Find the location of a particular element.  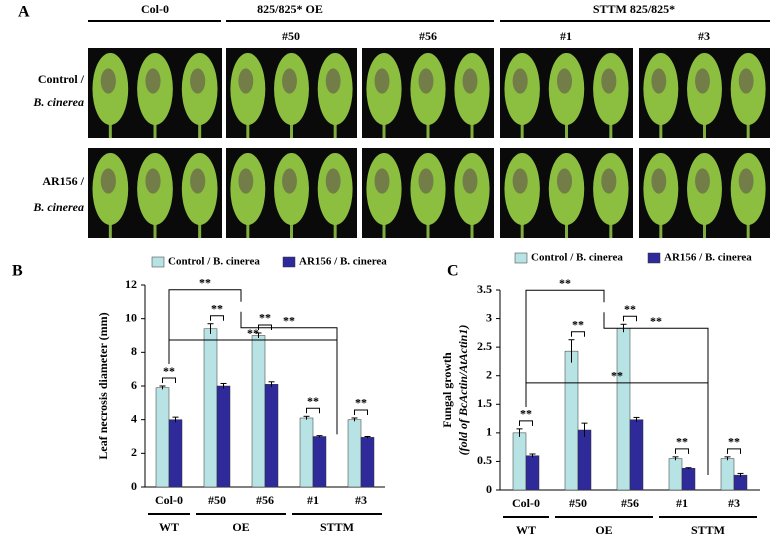

panel-label: A is located at coordinates (24, 12).